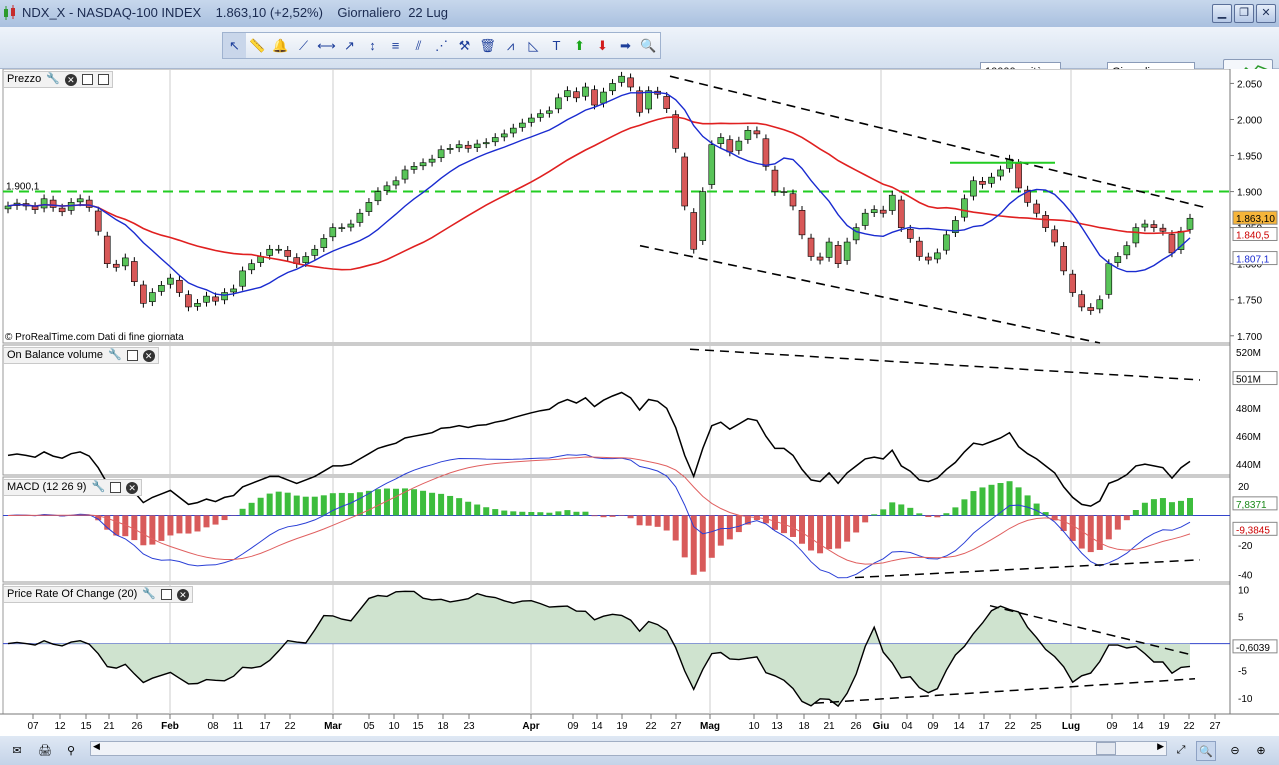  Describe the element at coordinates (1106, 748) in the screenshot. I see `scrollbar-thumb` at that location.